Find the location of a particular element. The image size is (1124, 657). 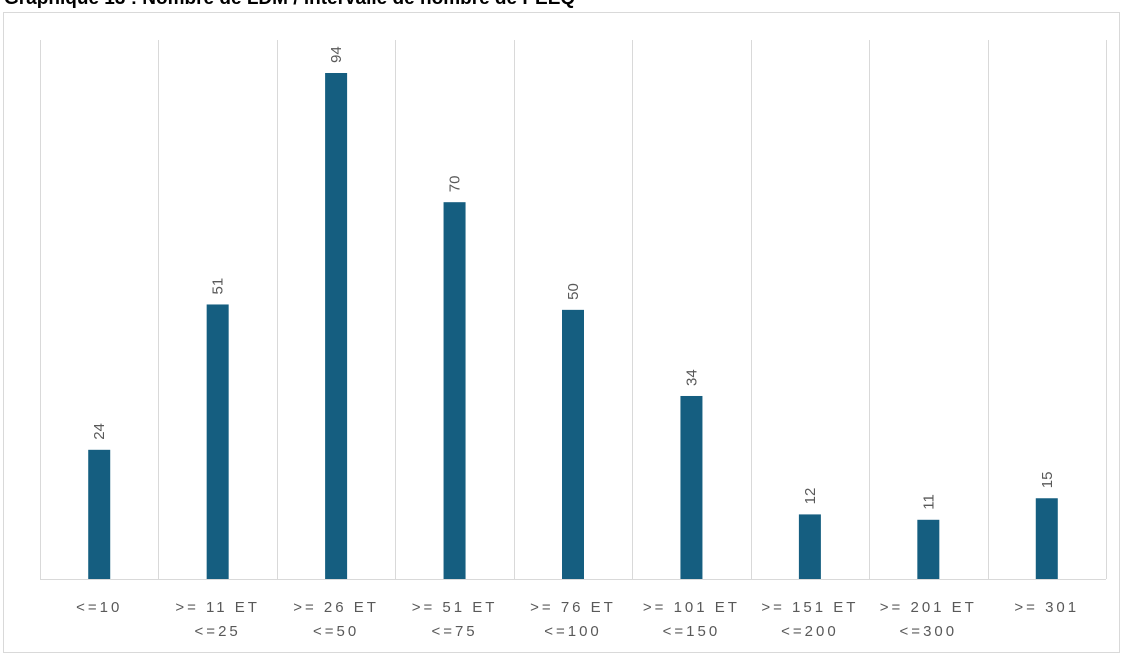

category-label: >= 11 ET <=25 is located at coordinates (217, 619).